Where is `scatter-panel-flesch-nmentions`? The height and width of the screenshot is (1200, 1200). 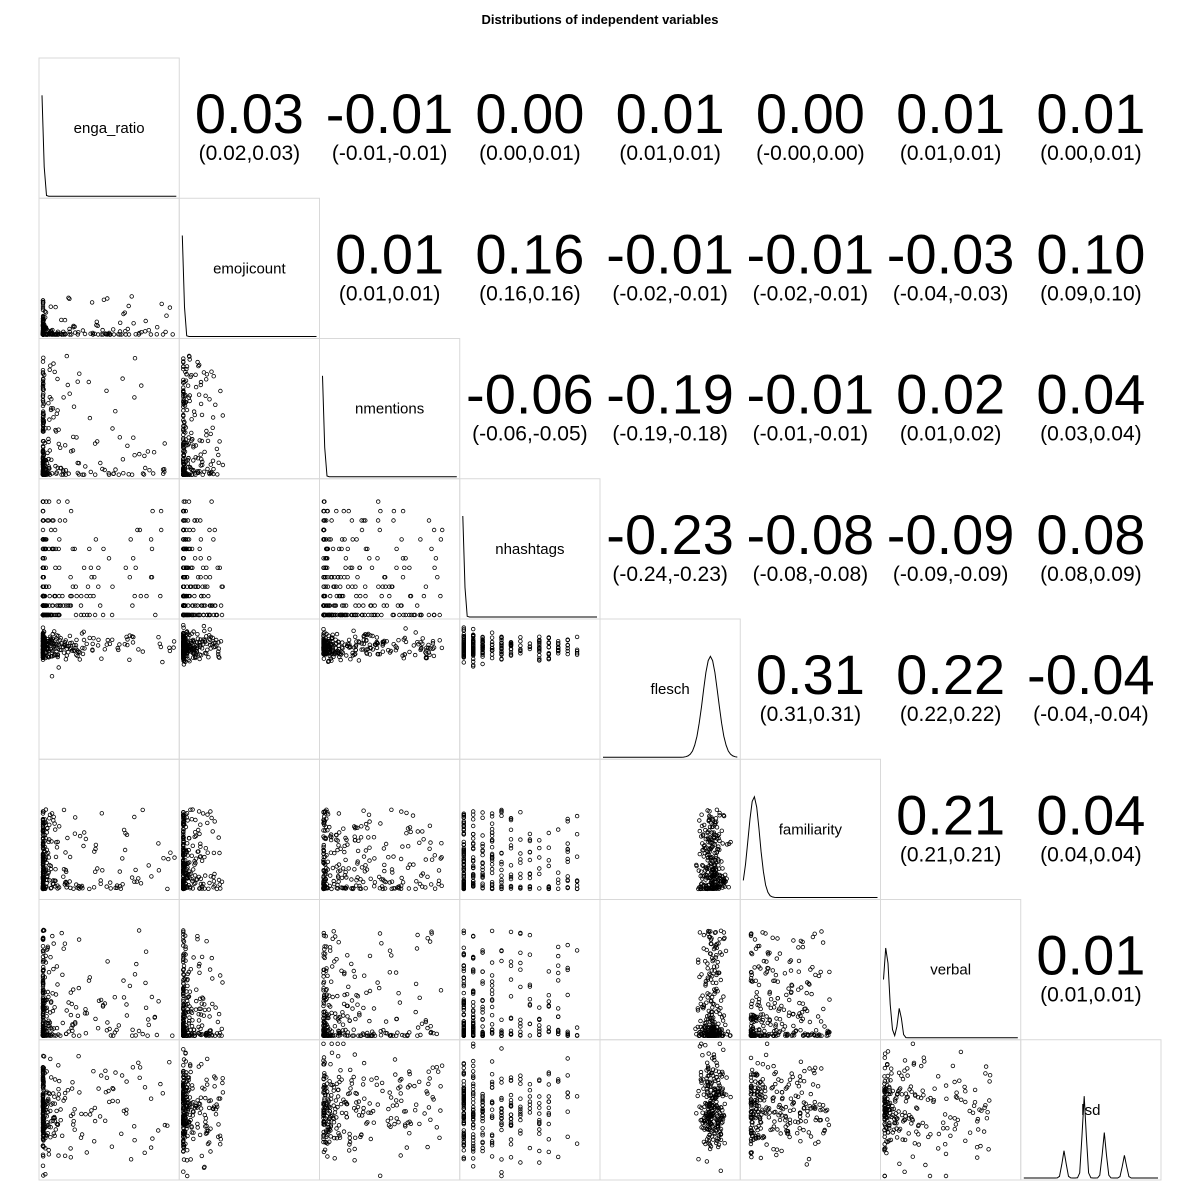
scatter-panel-flesch-nmentions is located at coordinates (390, 689).